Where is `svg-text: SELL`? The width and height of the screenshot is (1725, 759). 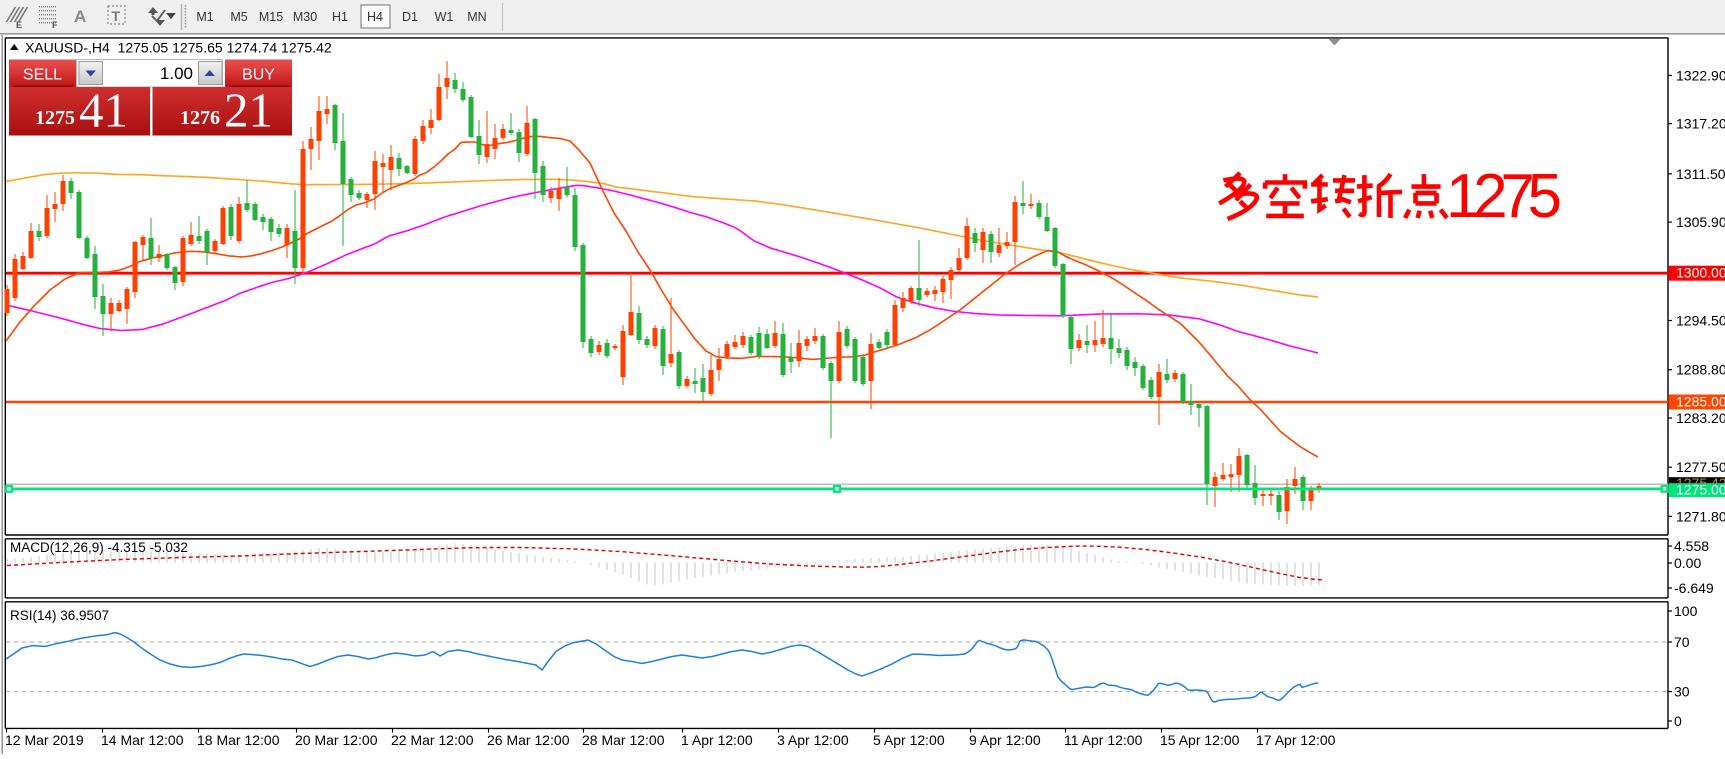
svg-text: SELL is located at coordinates (42, 75).